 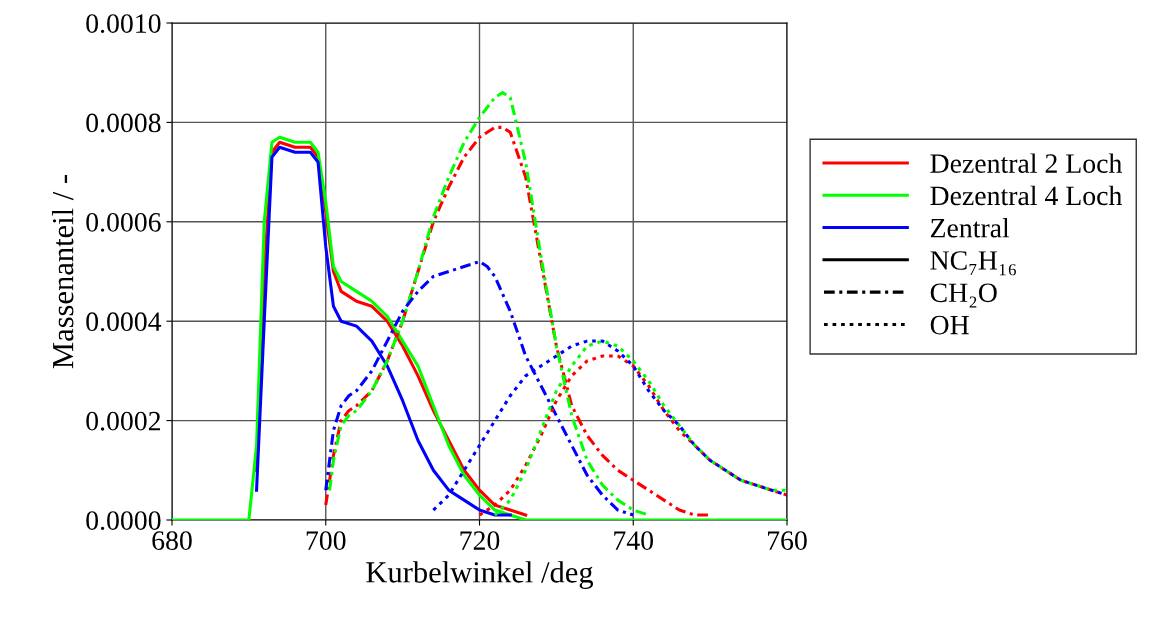 I want to click on x-tick-label: 700, so click(x=326, y=540).